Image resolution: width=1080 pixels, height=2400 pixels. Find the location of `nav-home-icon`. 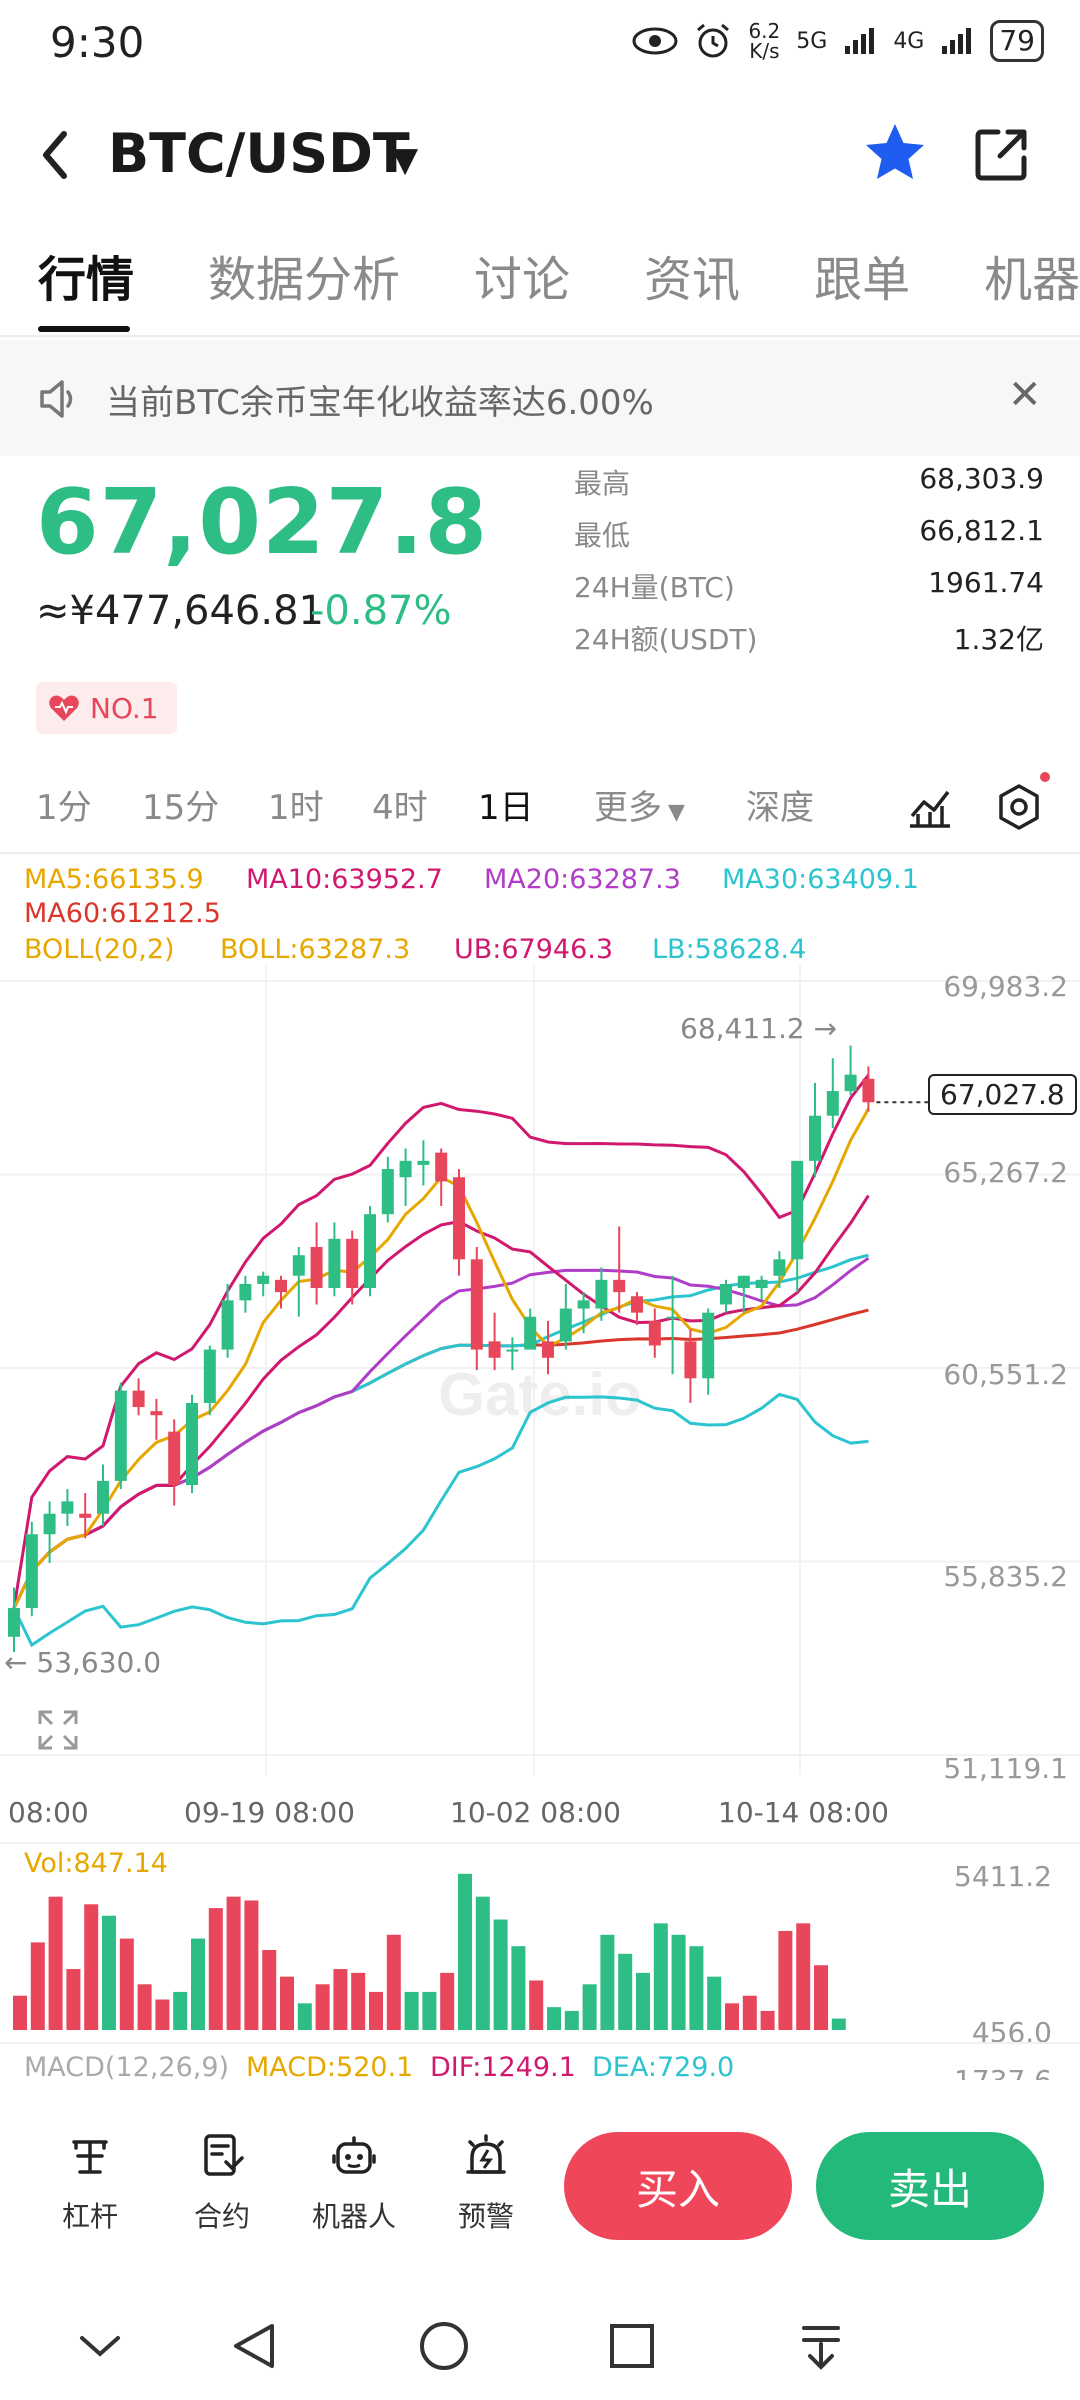

nav-home-icon is located at coordinates (444, 2346).